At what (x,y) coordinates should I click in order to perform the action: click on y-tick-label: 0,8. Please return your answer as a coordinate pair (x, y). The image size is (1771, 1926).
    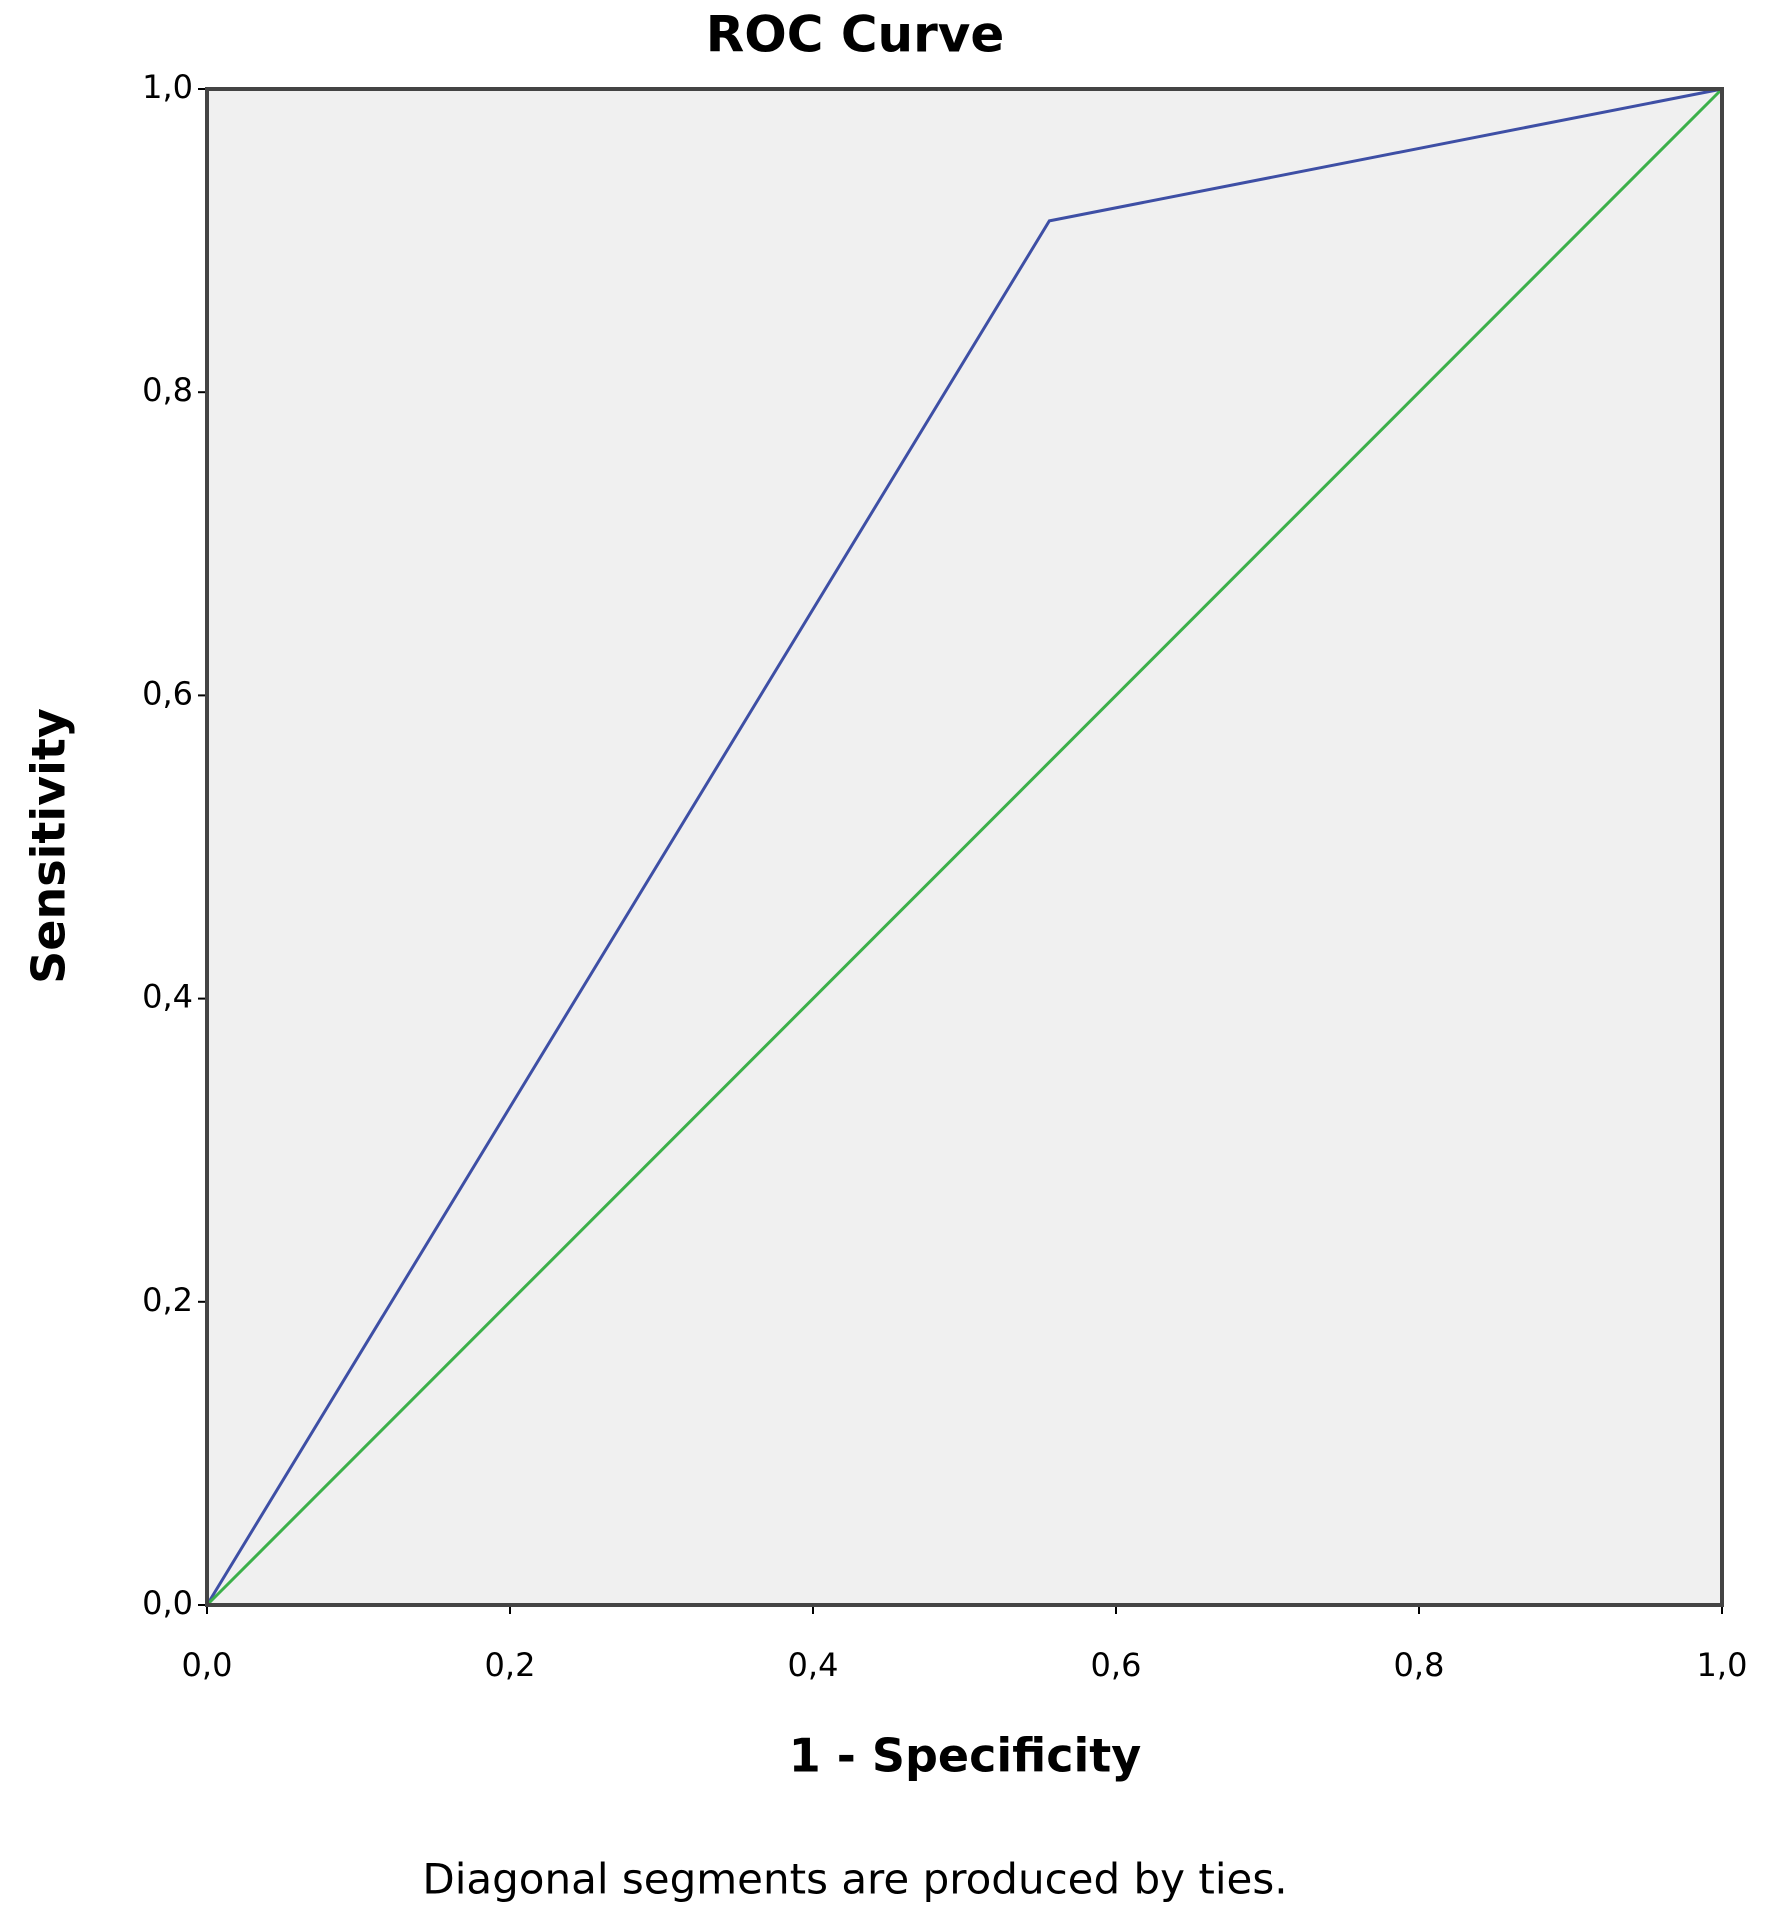
    Looking at the image, I should click on (167, 390).